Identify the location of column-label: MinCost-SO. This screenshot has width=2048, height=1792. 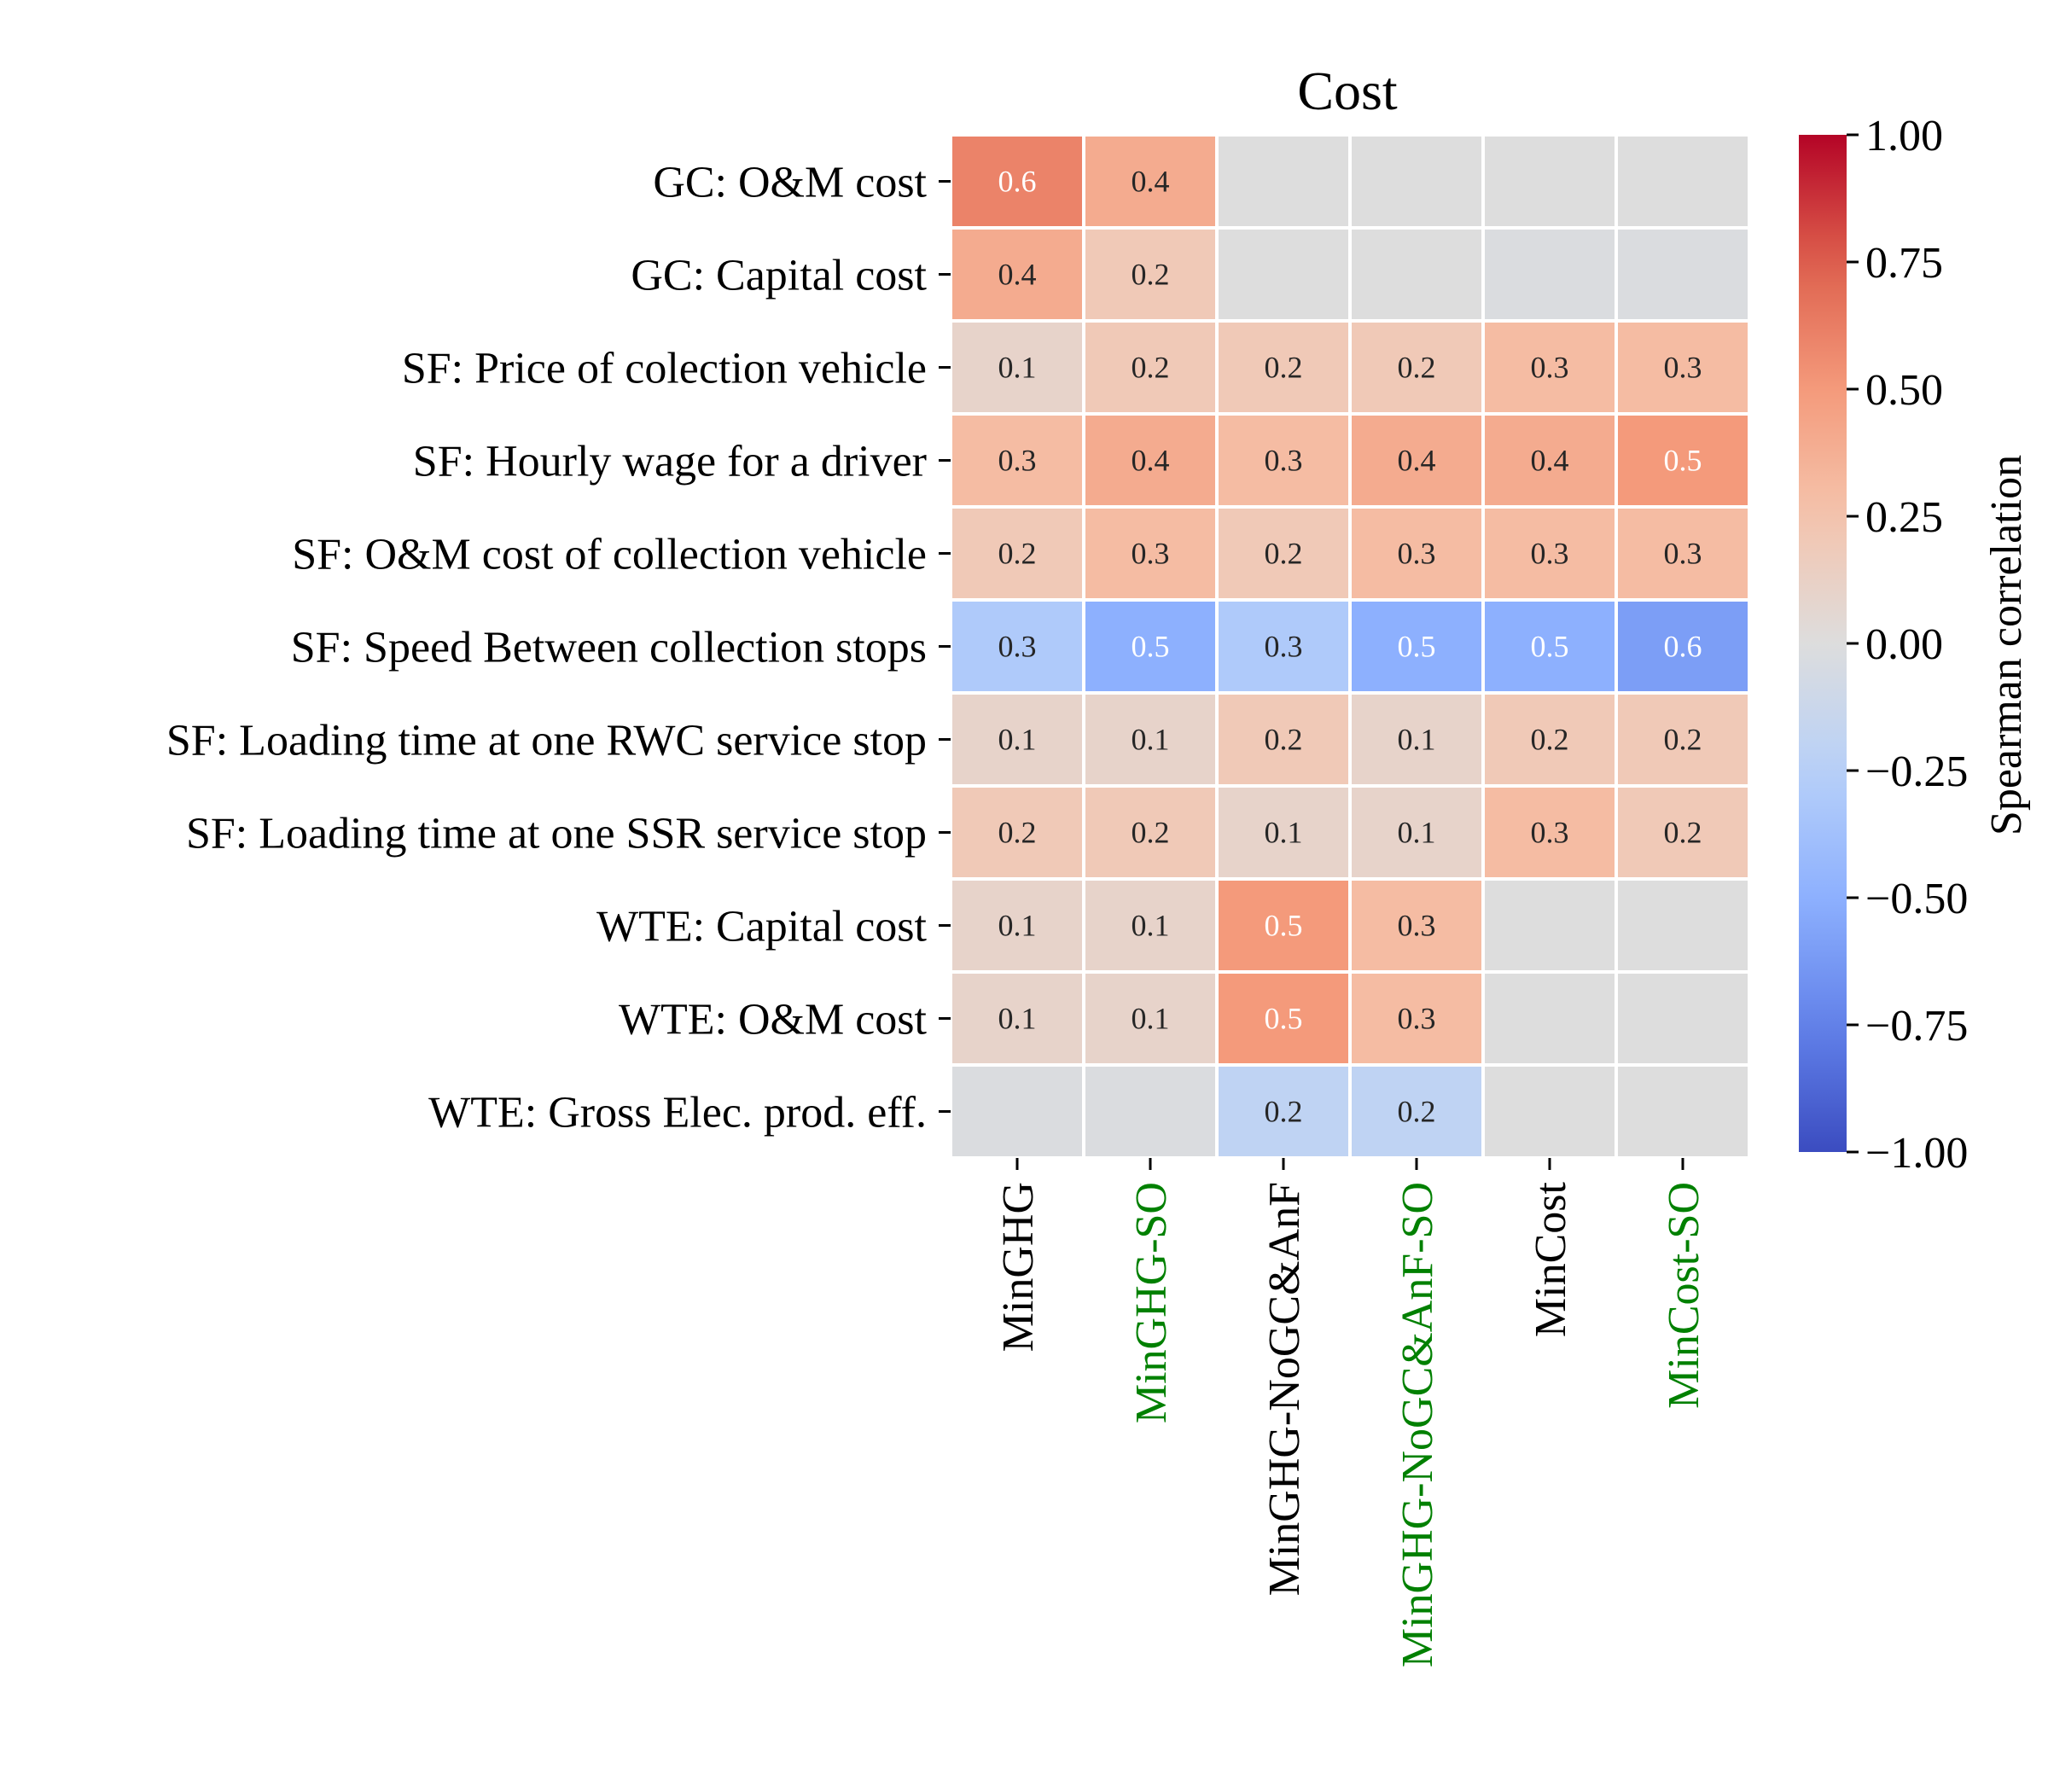
(1684, 1295).